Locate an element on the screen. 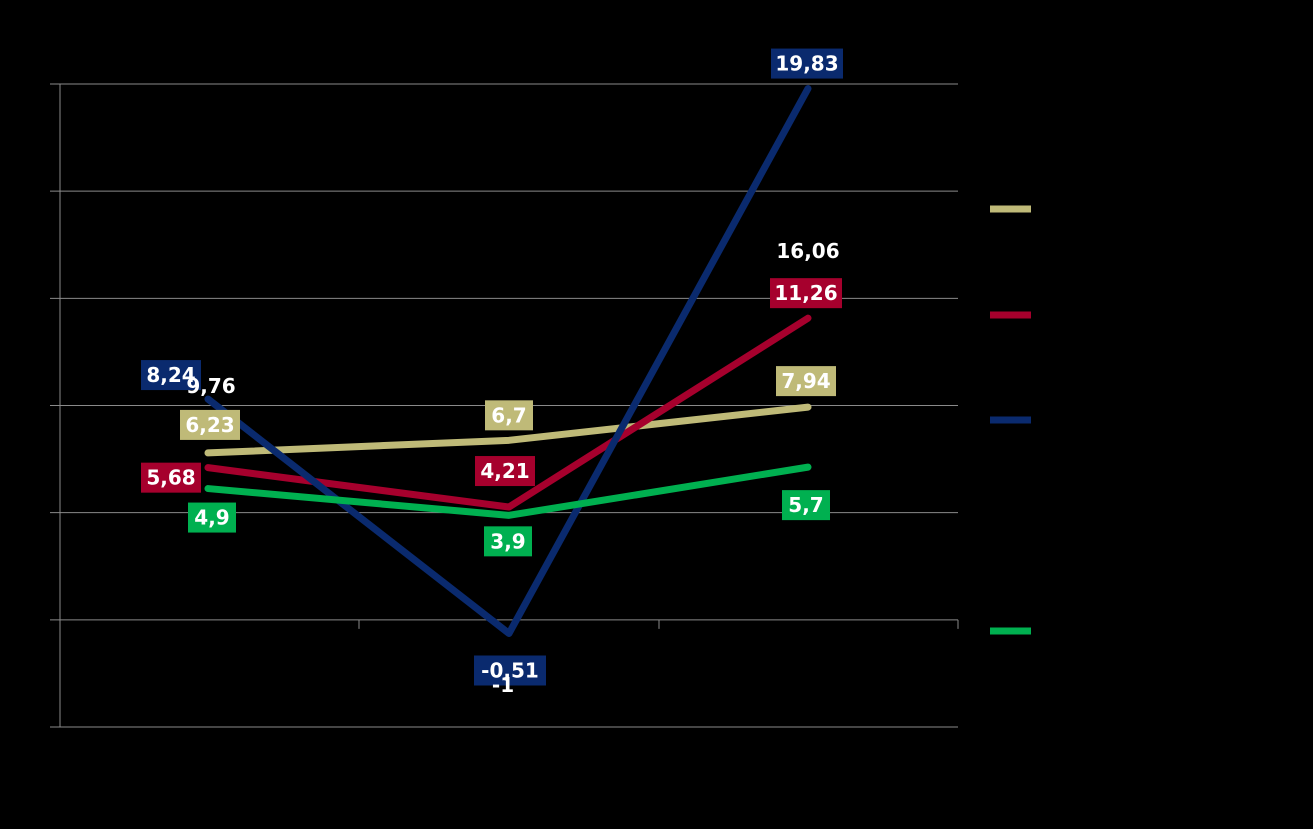  data-label: 6,7 is located at coordinates (508, 415).